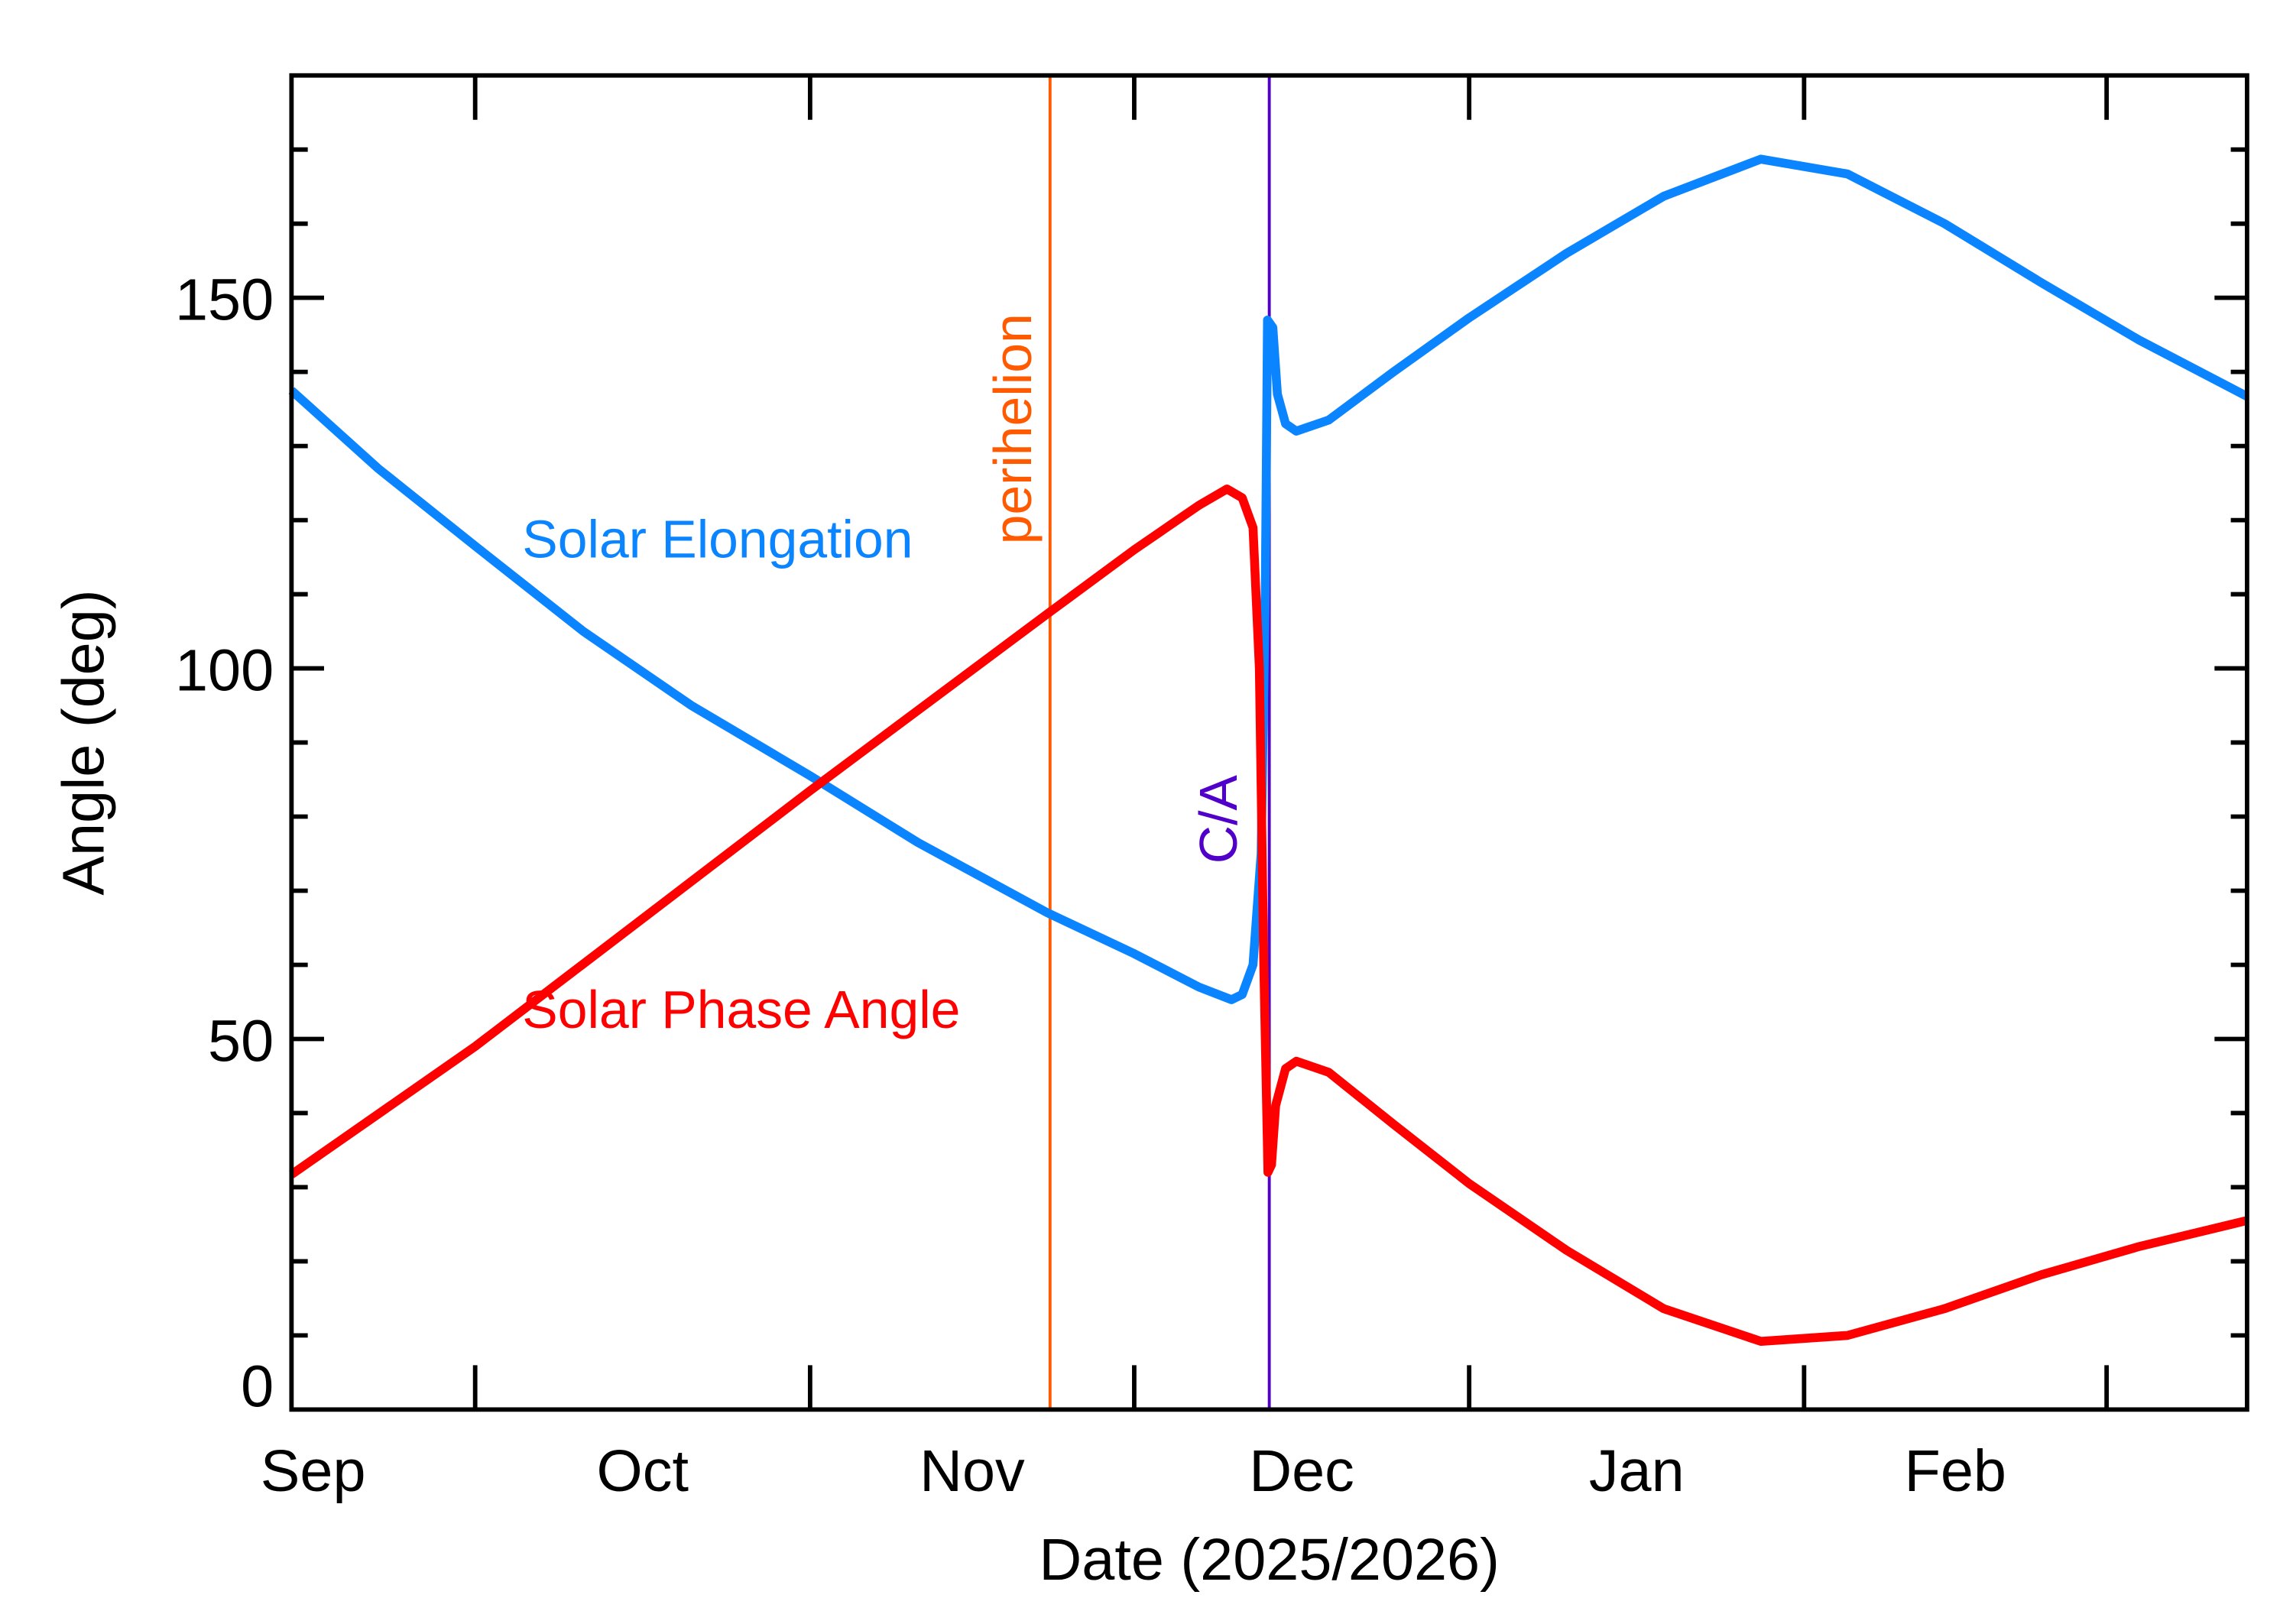 The width and height of the screenshot is (2293, 1624). I want to click on y-tick-label: 50, so click(241, 1041).